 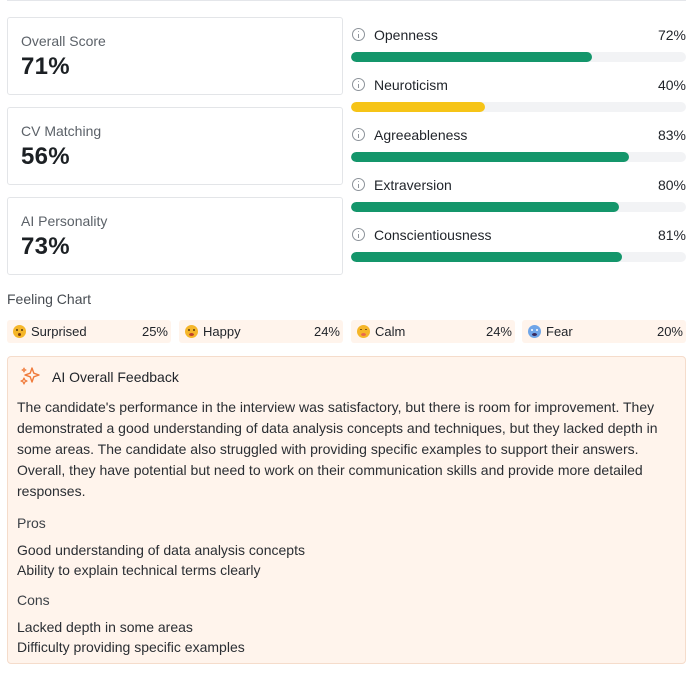 What do you see at coordinates (518, 245) in the screenshot?
I see `trait-conscientiousness: Conscientiousness 81%` at bounding box center [518, 245].